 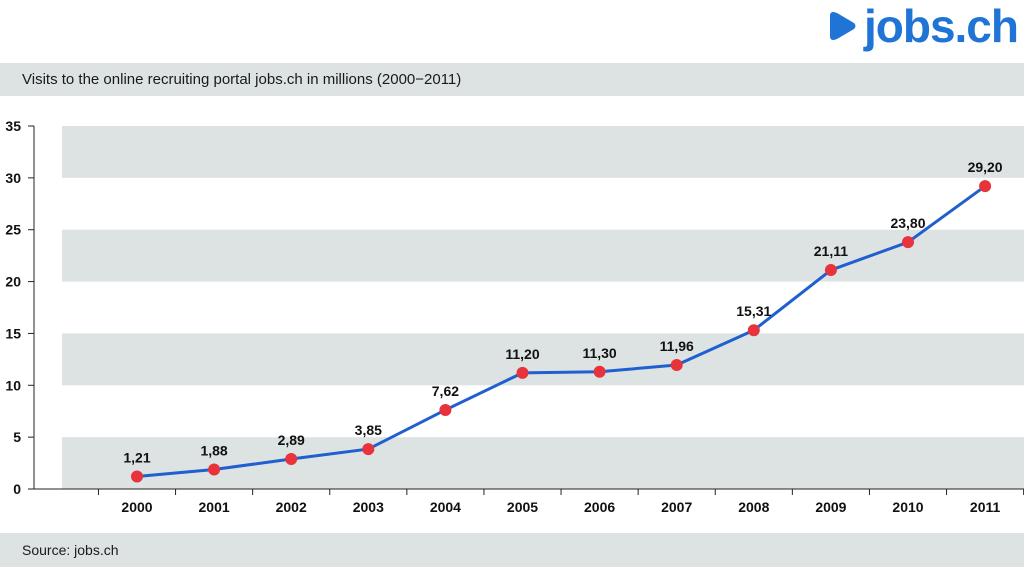 I want to click on x-tick-label: 2004, so click(x=445, y=507).